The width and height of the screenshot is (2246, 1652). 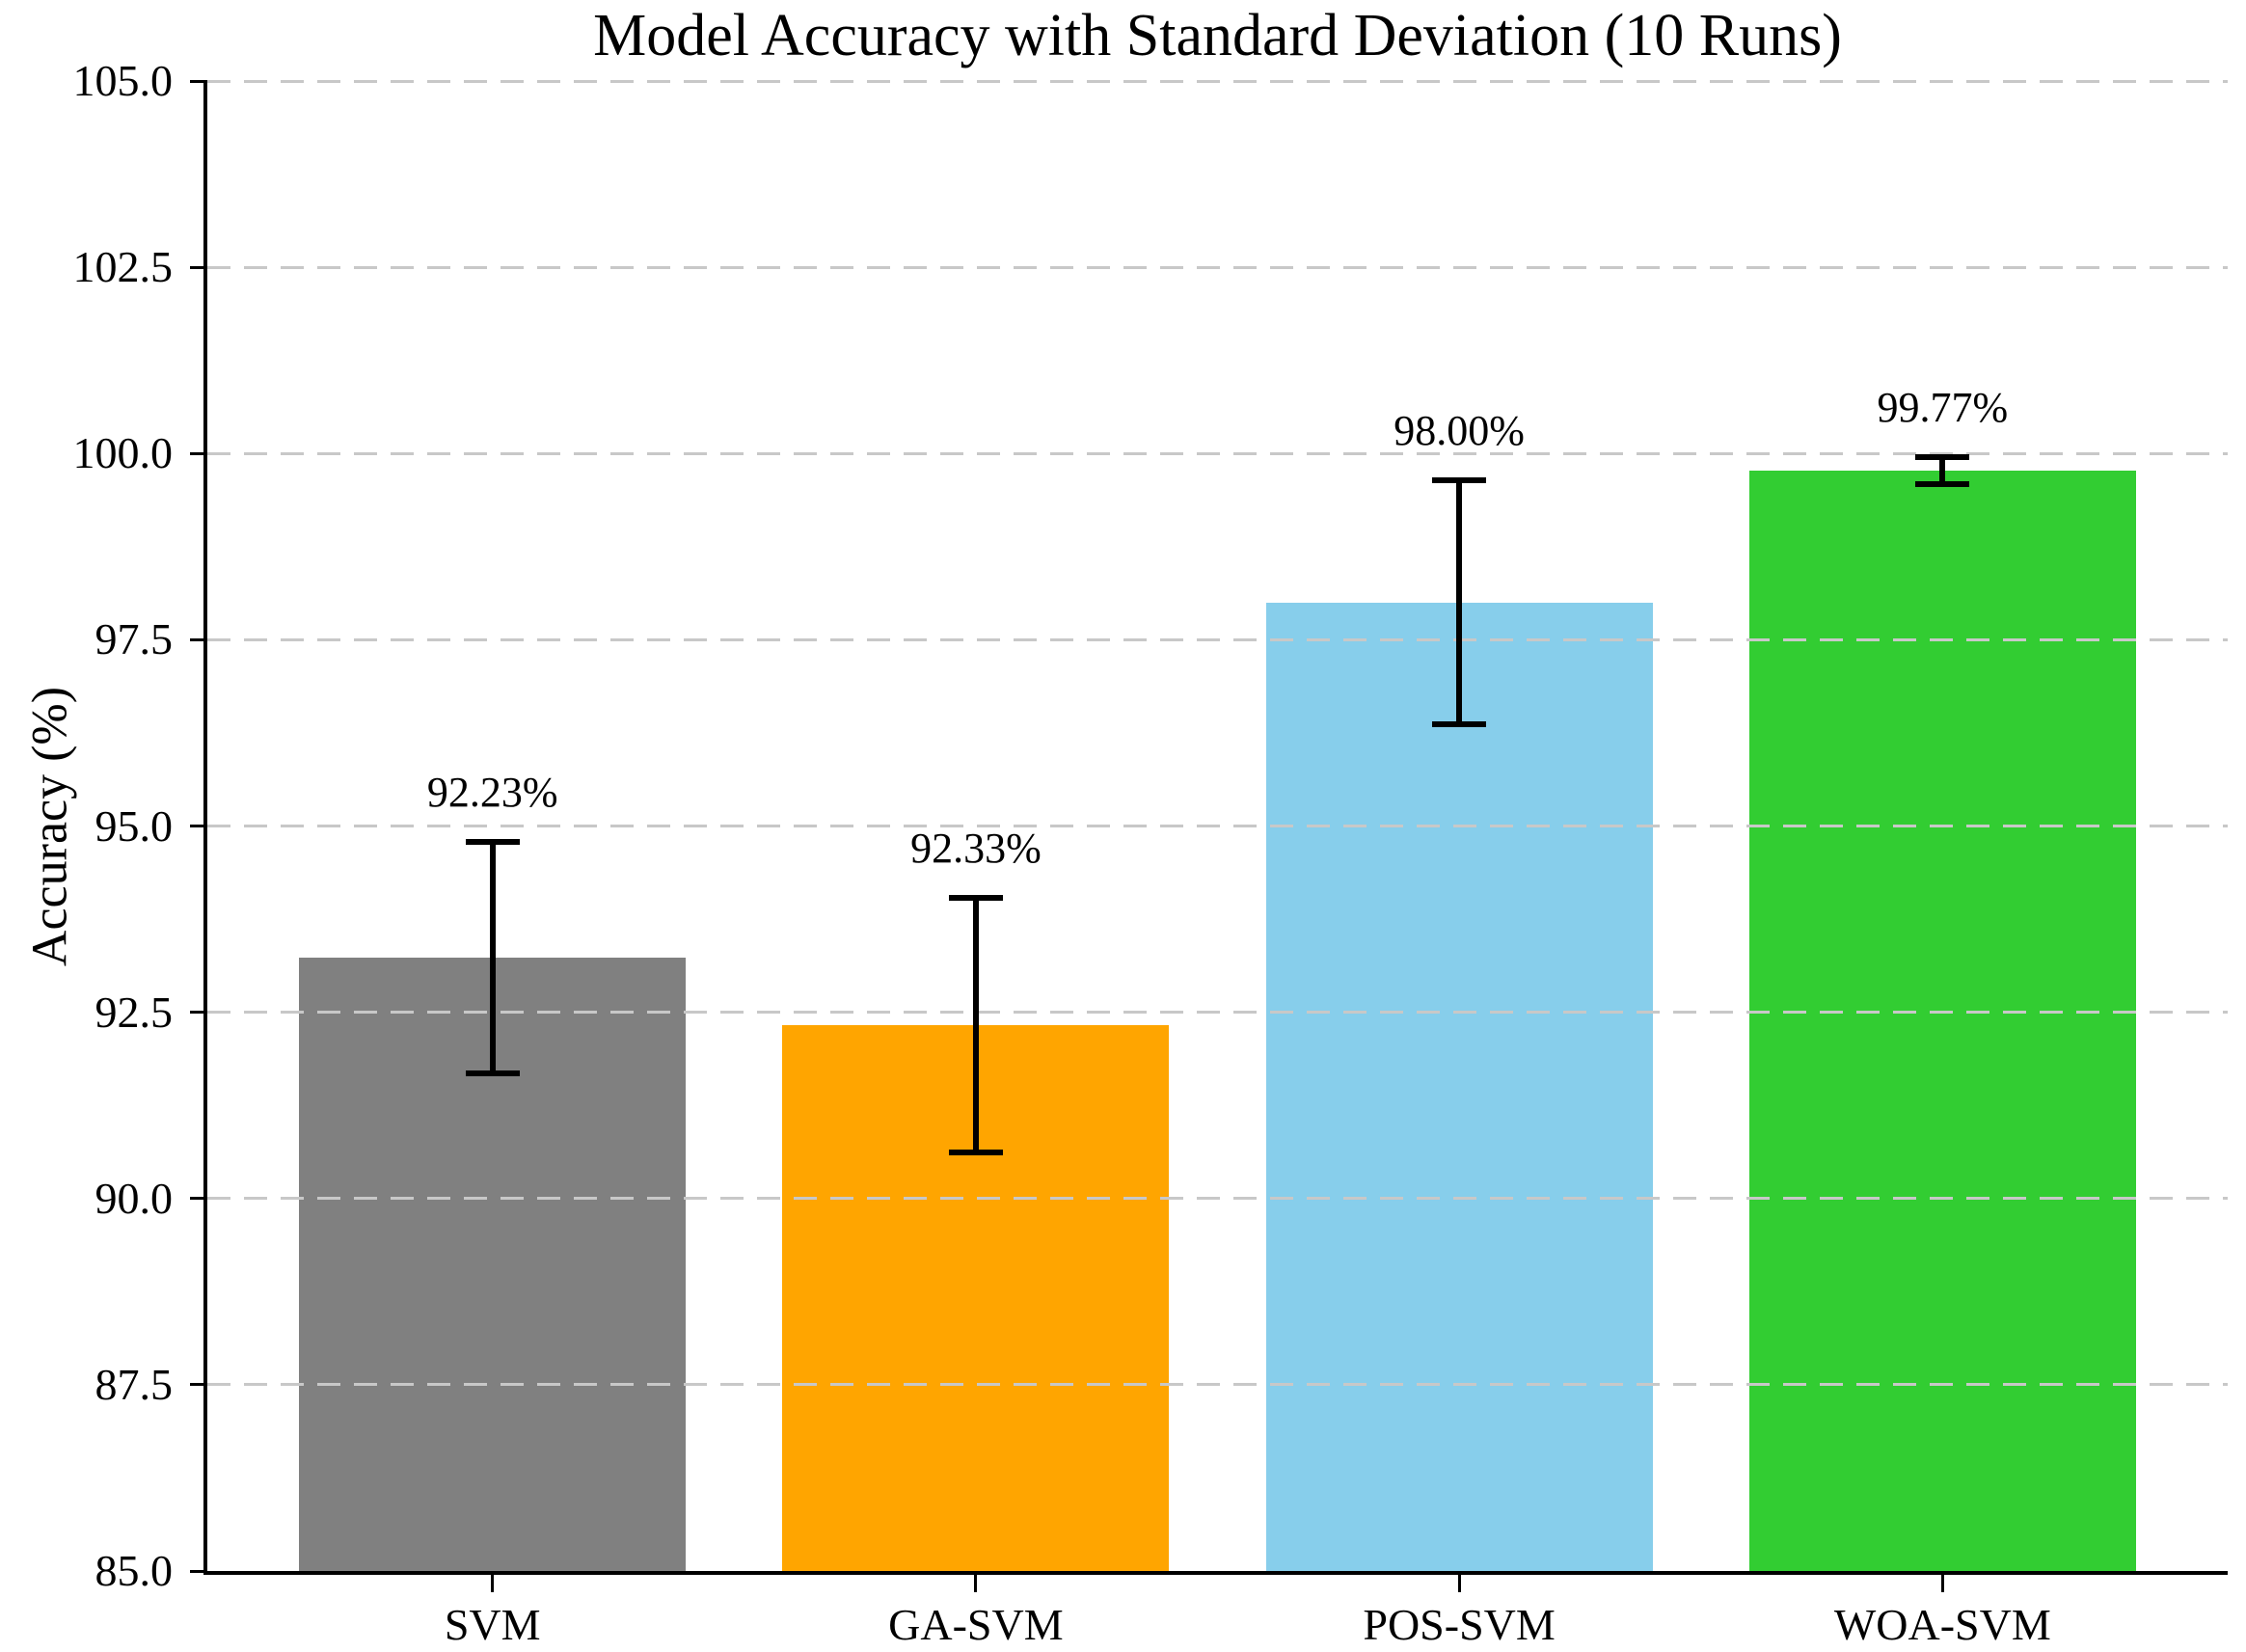 What do you see at coordinates (1217, 1199) in the screenshot?
I see `gridline-90.0` at bounding box center [1217, 1199].